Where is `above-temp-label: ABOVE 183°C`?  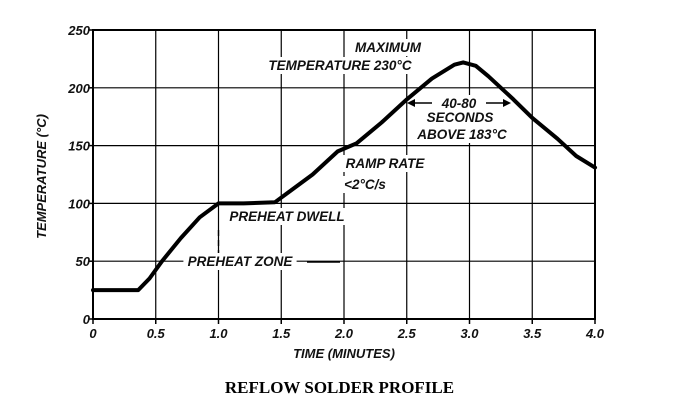 above-temp-label: ABOVE 183°C is located at coordinates (461, 134).